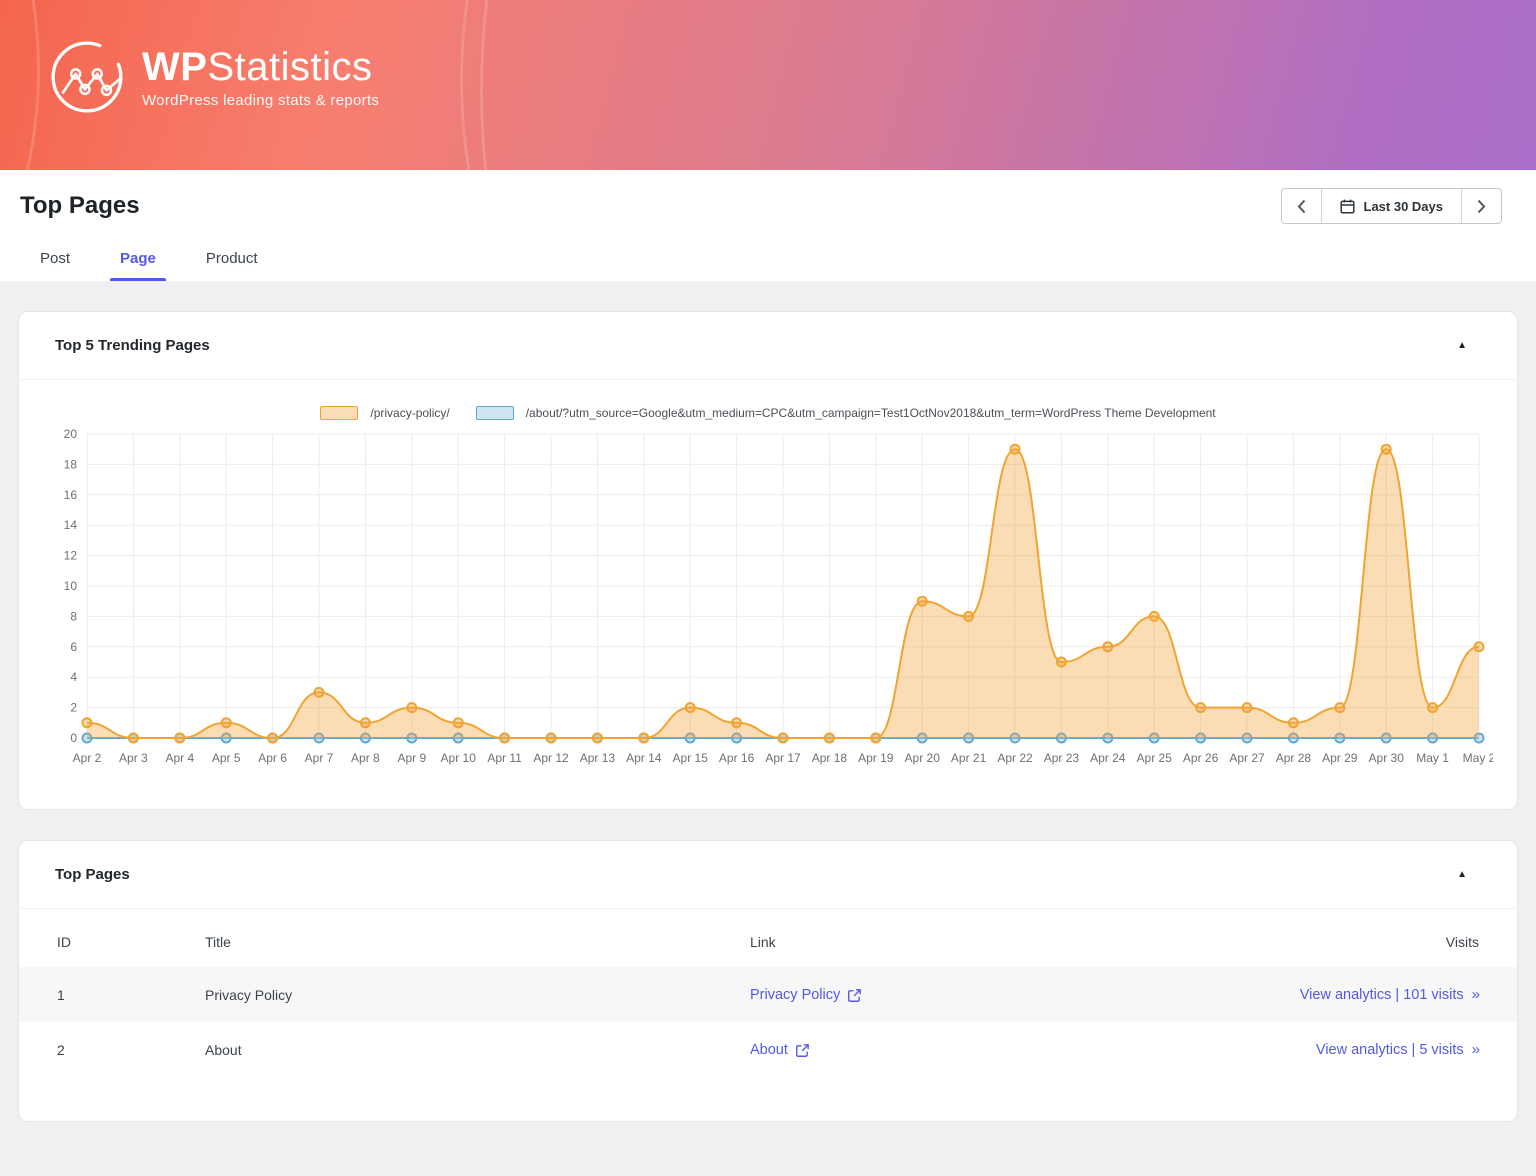  I want to click on svg-text: Apr 4, so click(179, 758).